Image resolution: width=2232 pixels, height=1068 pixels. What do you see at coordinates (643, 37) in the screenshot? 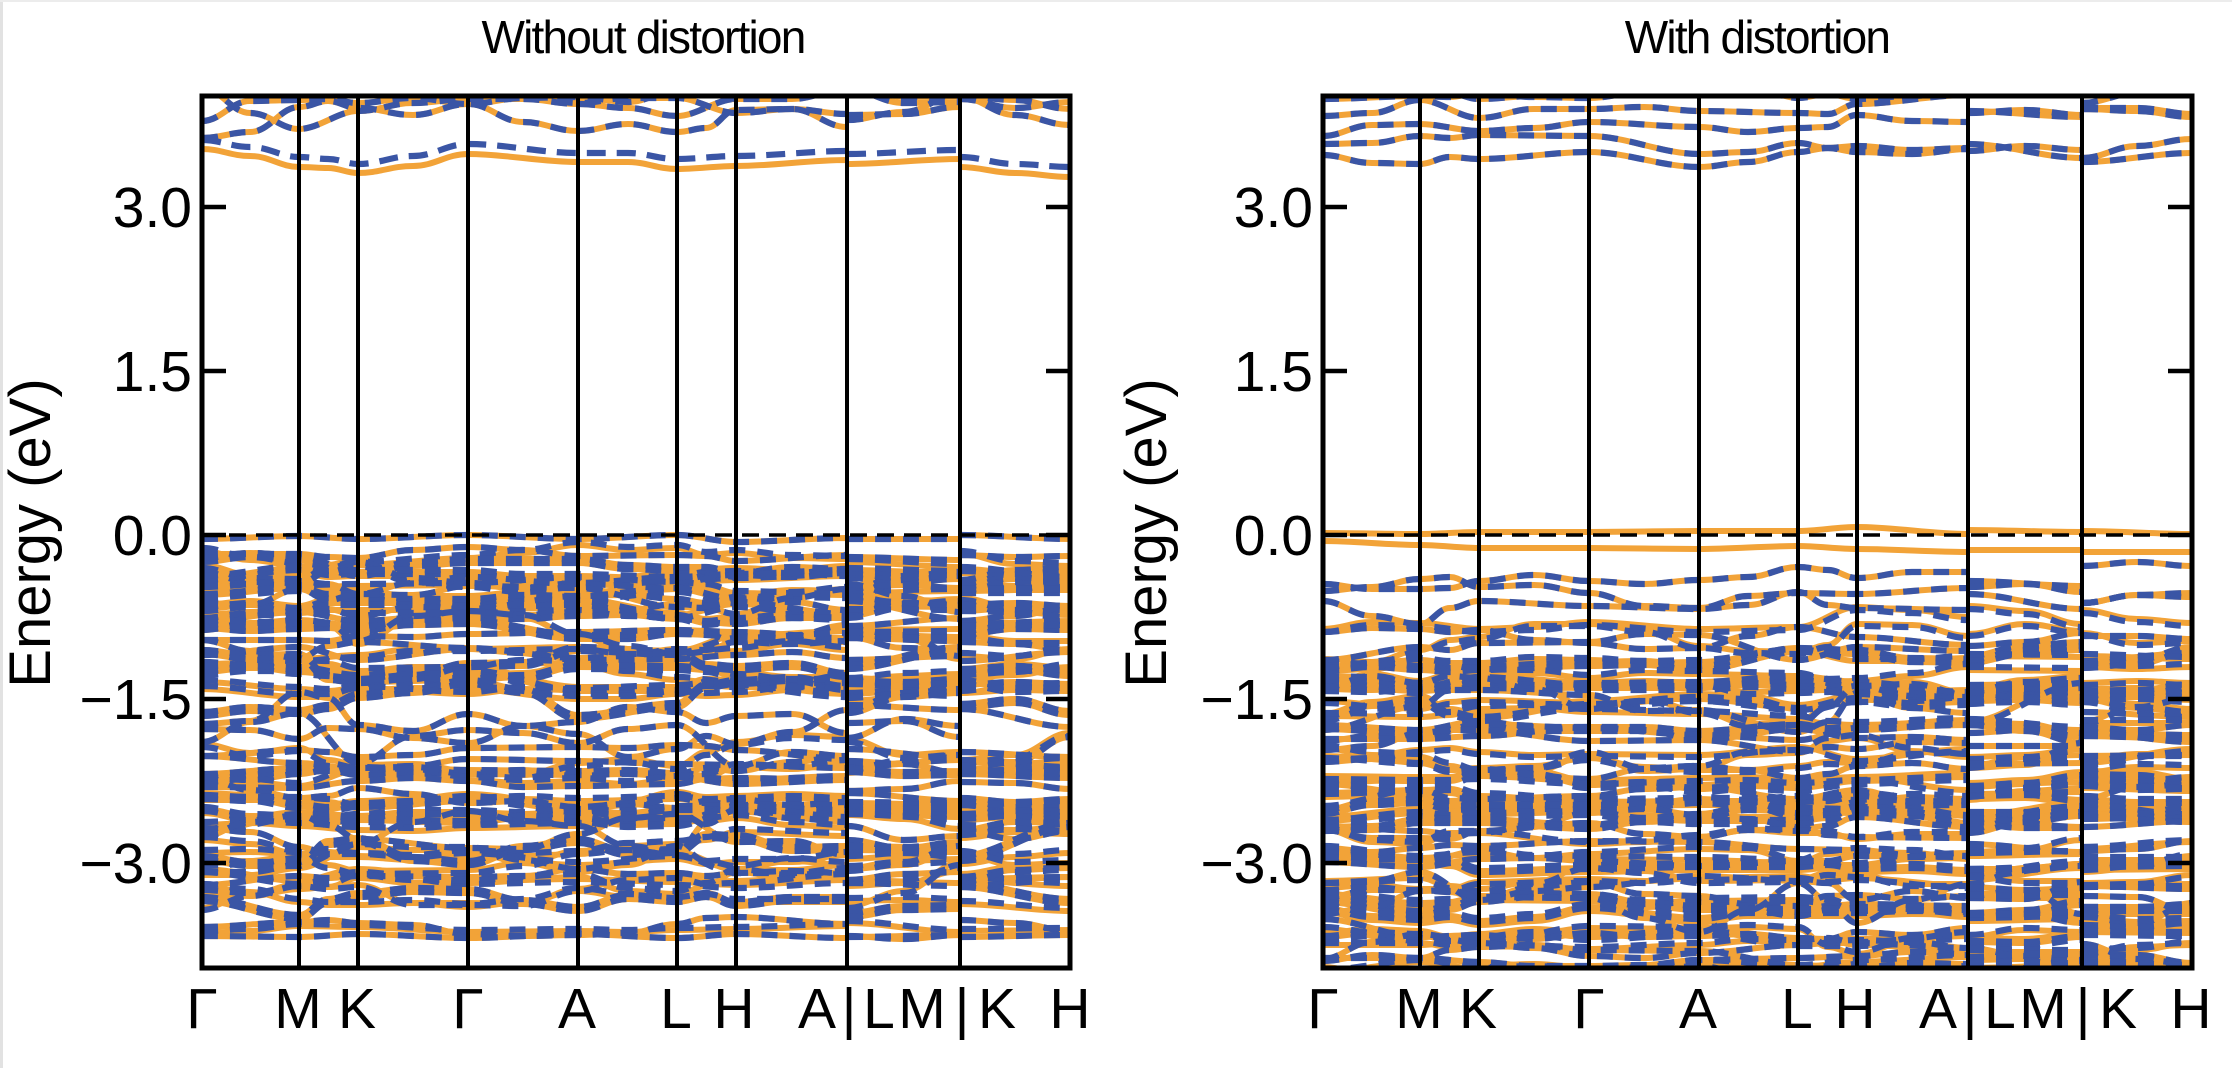
I see `svg-text: Without distortion` at bounding box center [643, 37].